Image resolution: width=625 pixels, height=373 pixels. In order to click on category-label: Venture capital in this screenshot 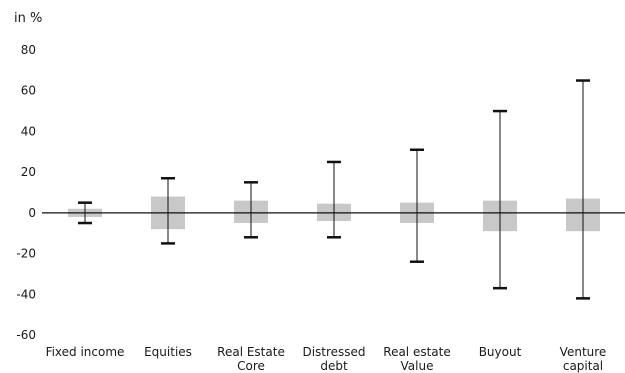, I will do `click(583, 359)`.